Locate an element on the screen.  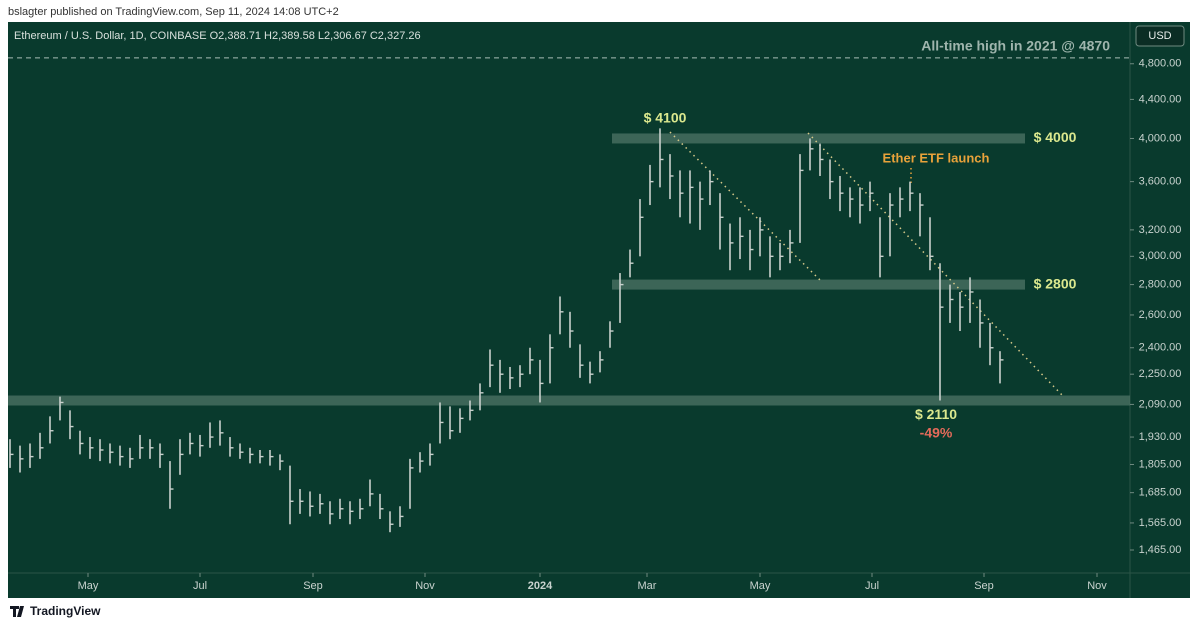
y-tick-label: 4,800.00 is located at coordinates (1160, 64).